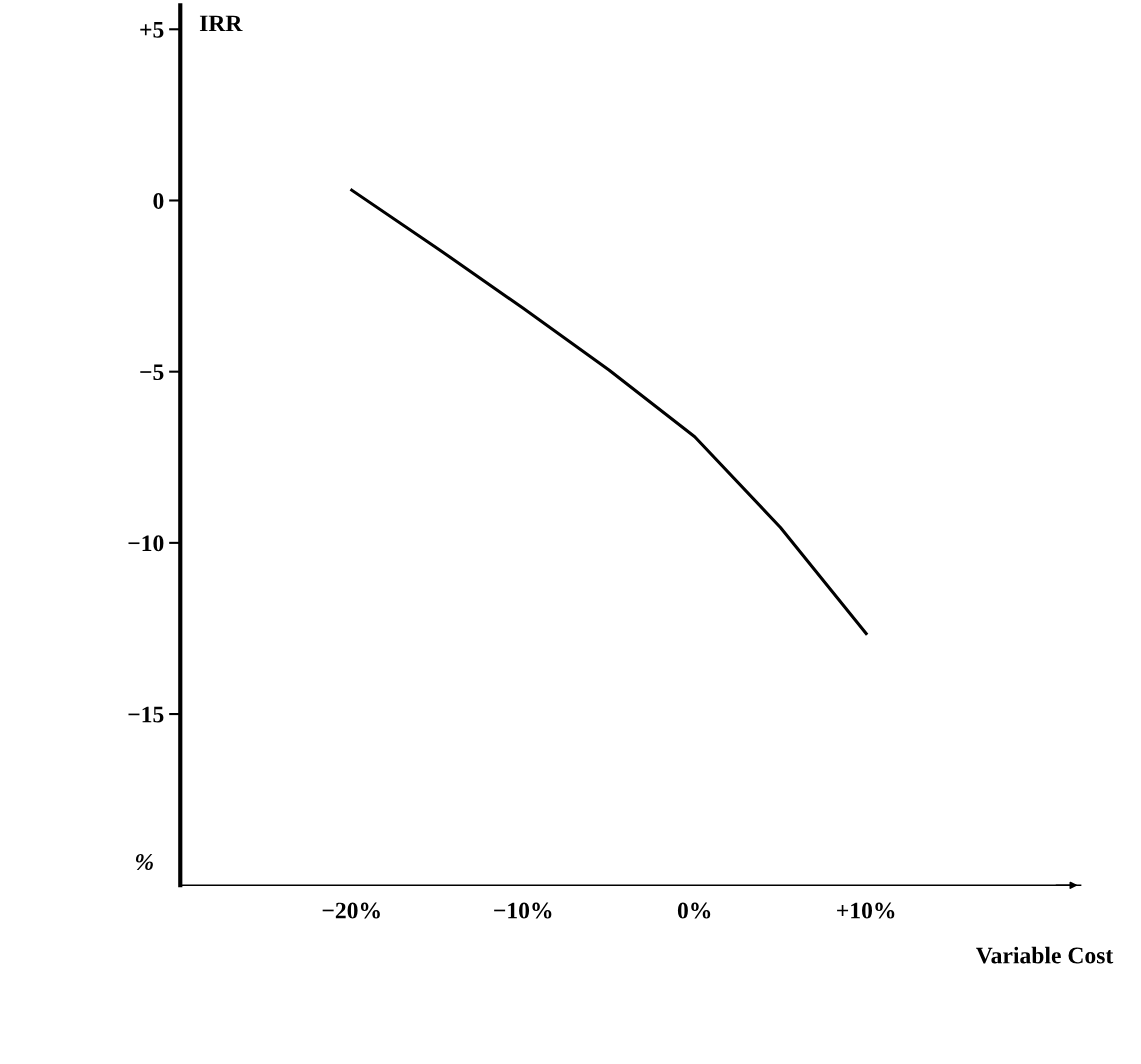  I want to click on y-tick-label: 0, so click(158, 200).